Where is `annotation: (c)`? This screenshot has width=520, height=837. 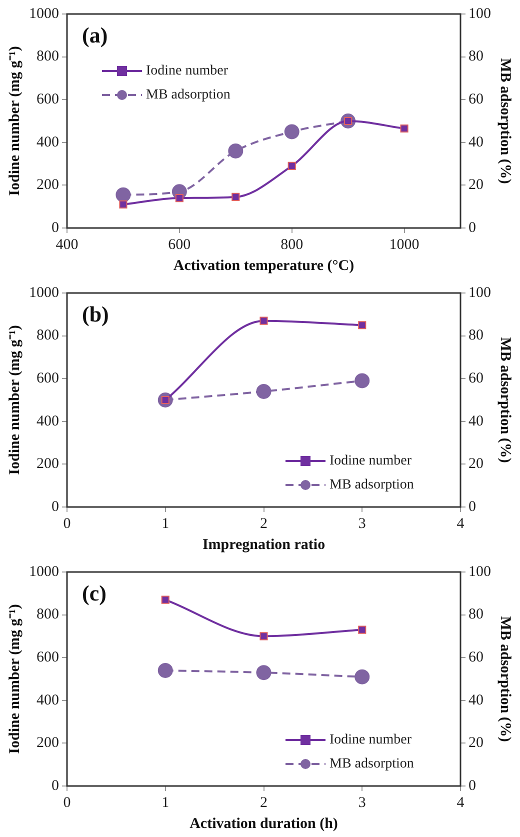 annotation: (c) is located at coordinates (94, 593).